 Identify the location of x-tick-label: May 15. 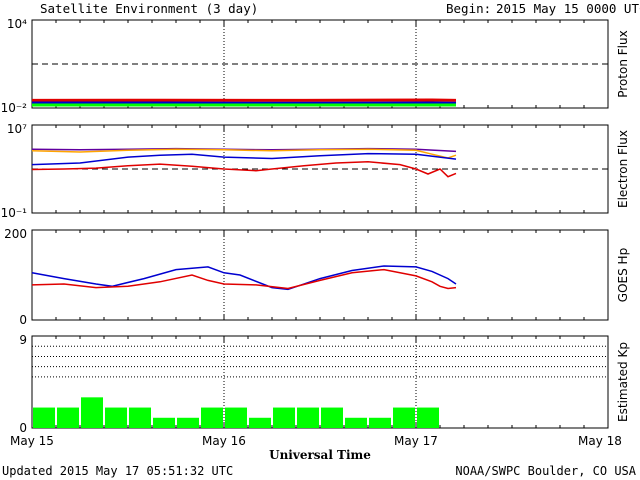
(32, 441).